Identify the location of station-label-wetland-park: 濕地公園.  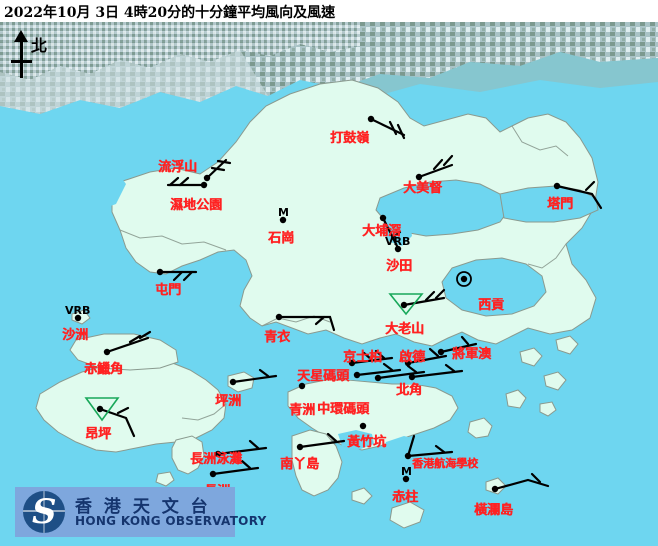
(196, 205).